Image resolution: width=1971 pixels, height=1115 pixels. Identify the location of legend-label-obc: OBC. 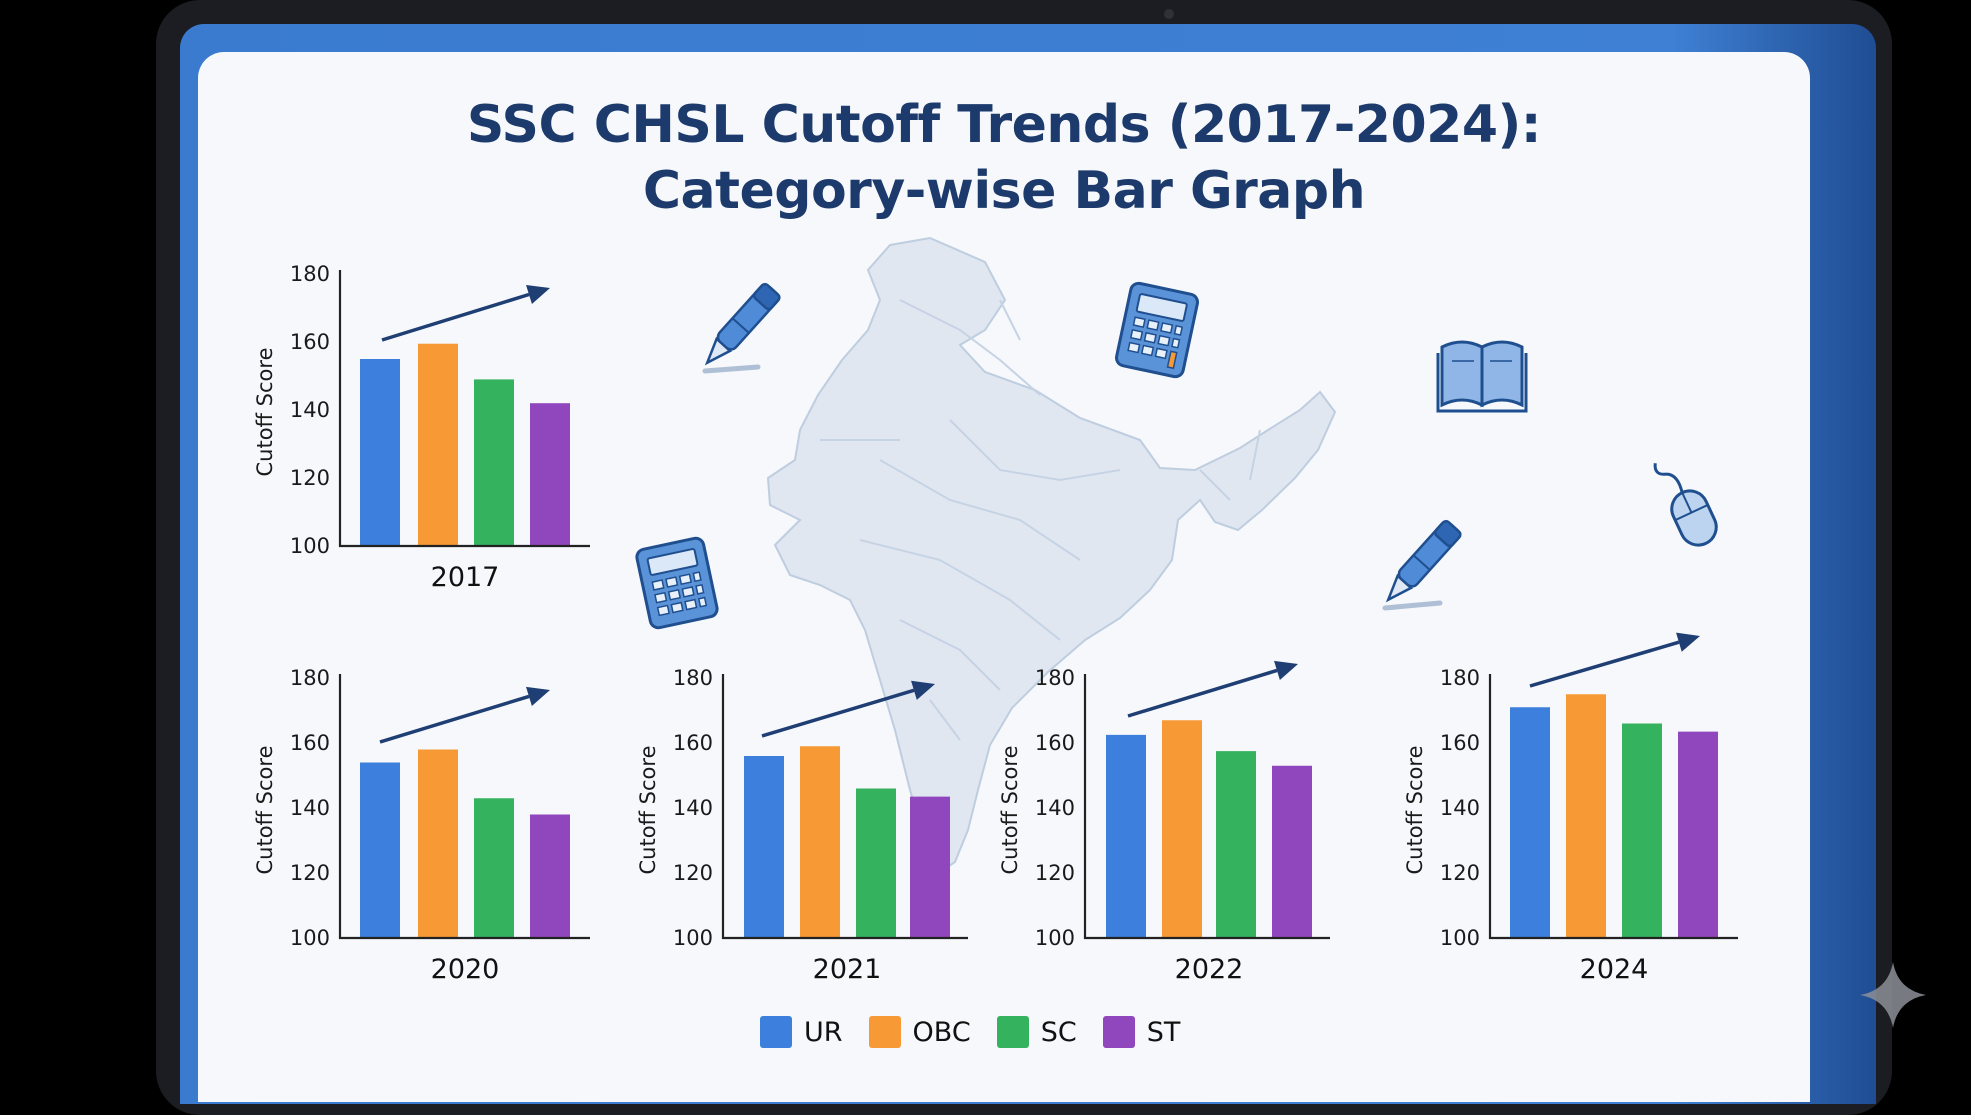
(941, 1032).